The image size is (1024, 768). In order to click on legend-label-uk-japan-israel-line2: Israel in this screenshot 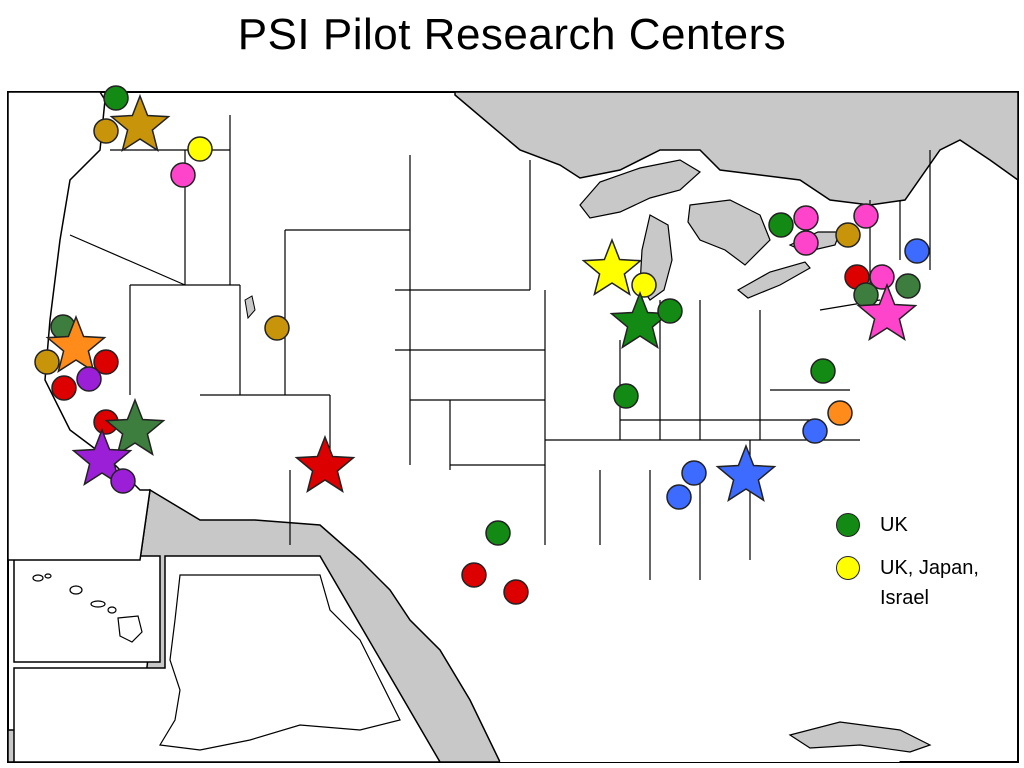, I will do `click(904, 598)`.